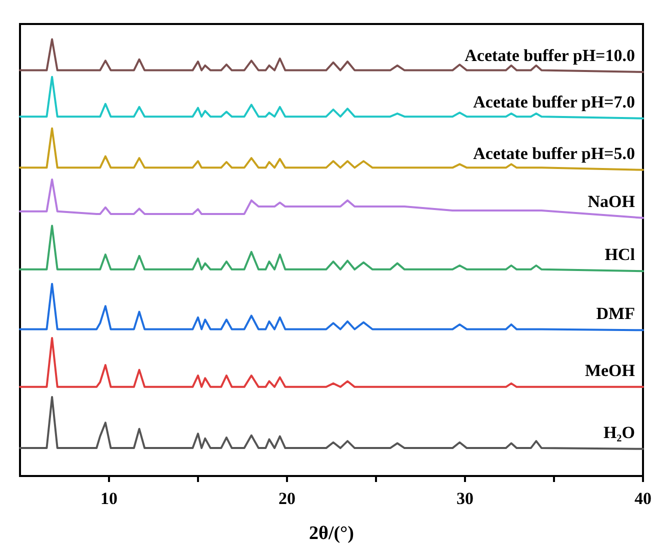  What do you see at coordinates (465, 498) in the screenshot?
I see `x-tick-label: 30` at bounding box center [465, 498].